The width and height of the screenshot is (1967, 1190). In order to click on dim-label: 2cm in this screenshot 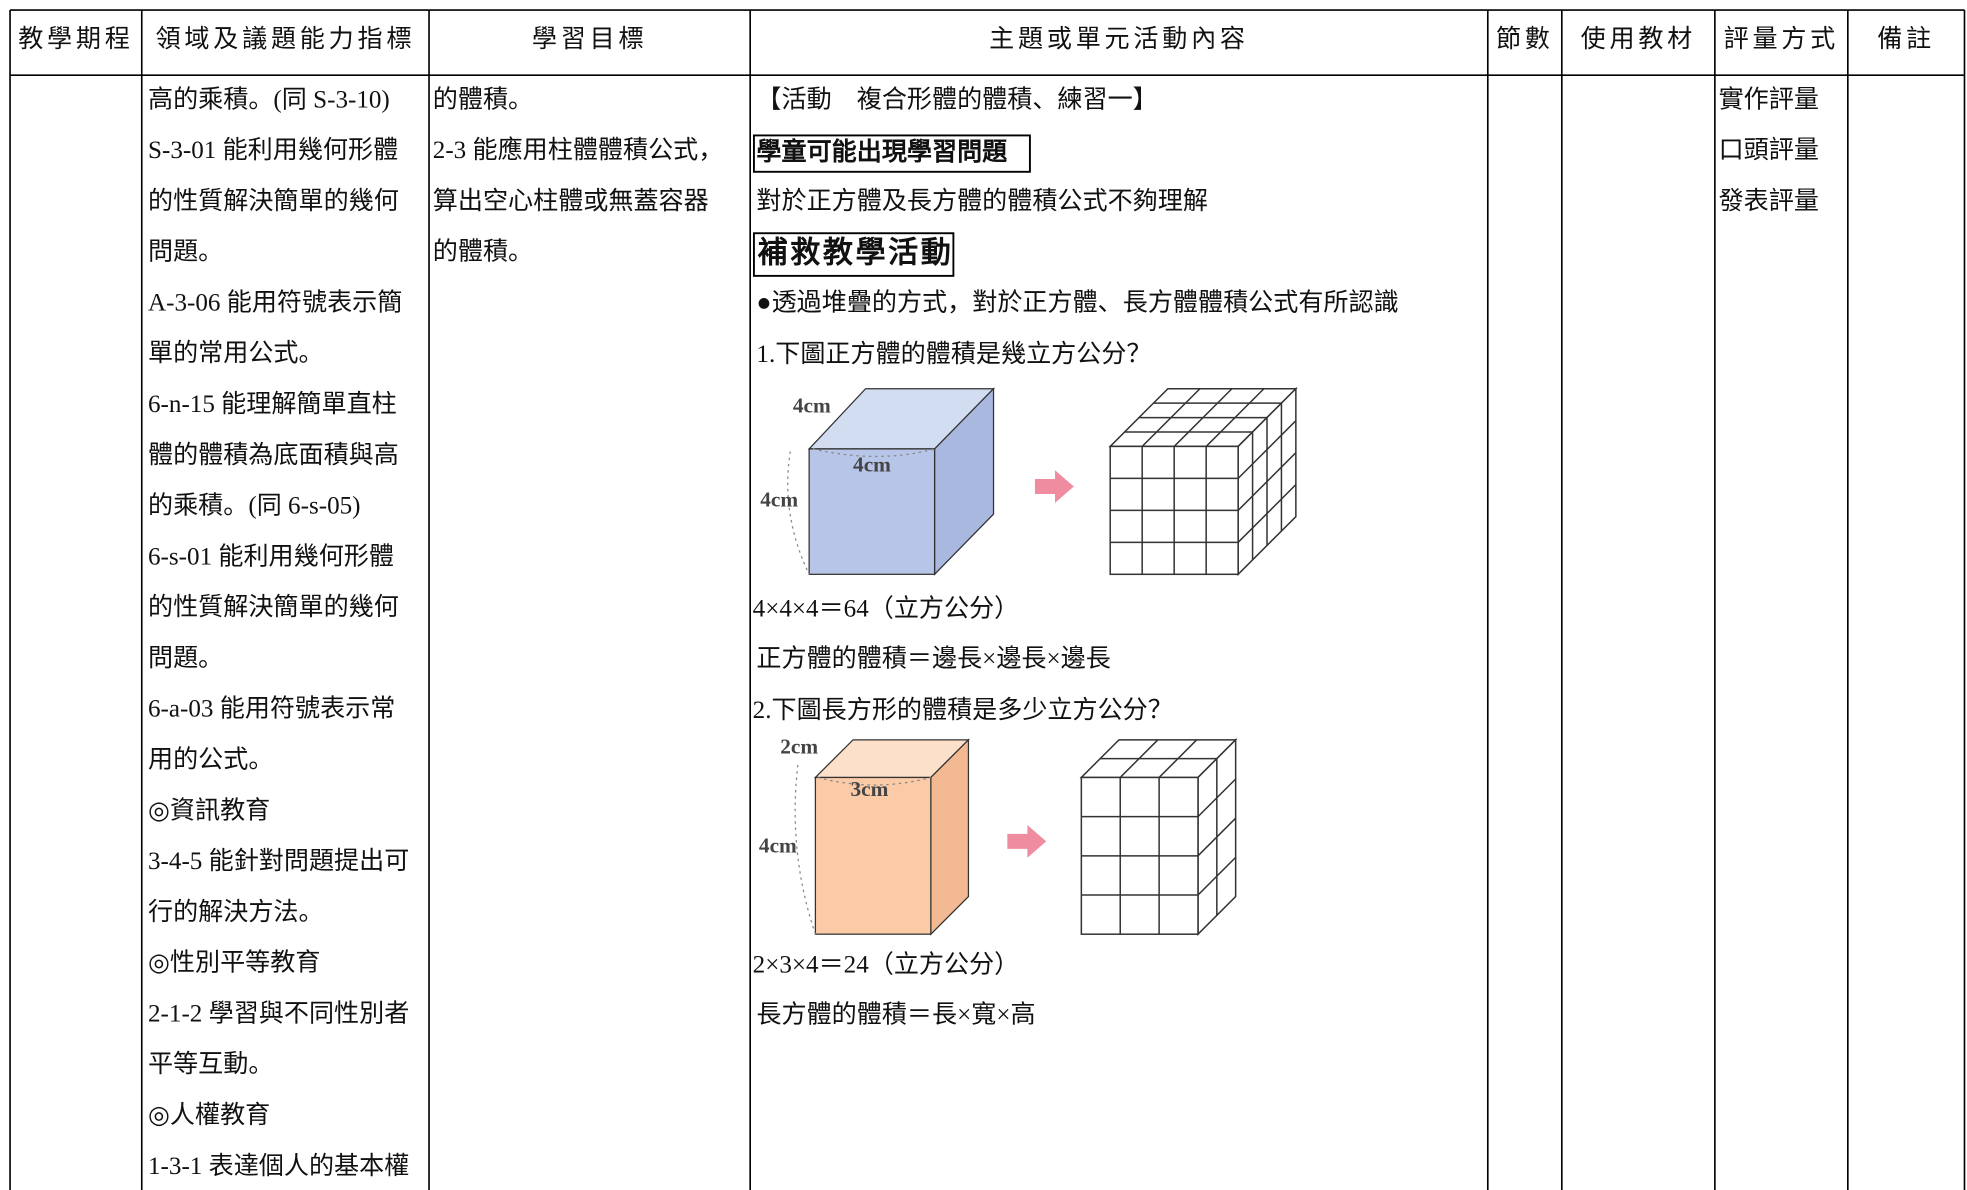, I will do `click(799, 747)`.